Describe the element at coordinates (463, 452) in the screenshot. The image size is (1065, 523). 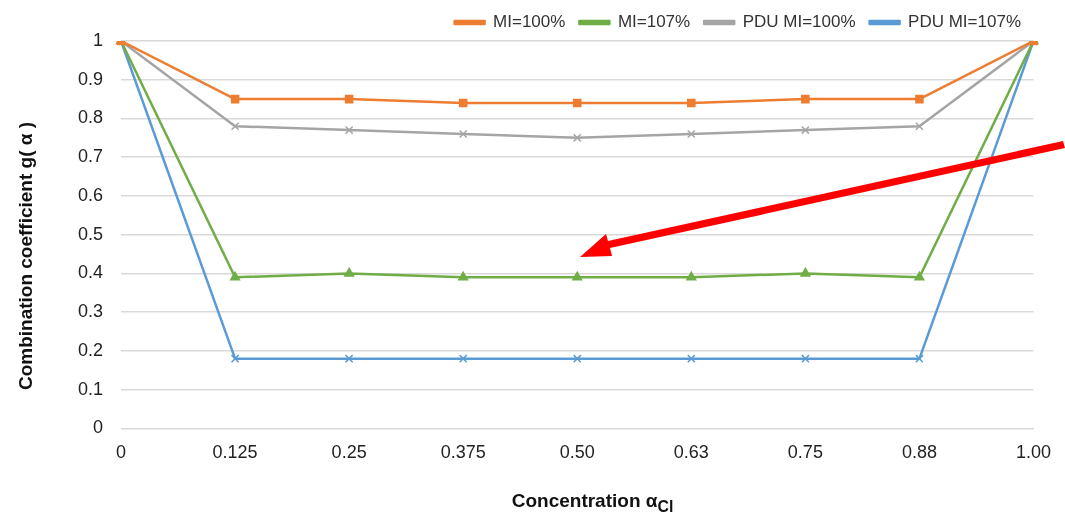
I see `x-tick-label: 0.375` at that location.